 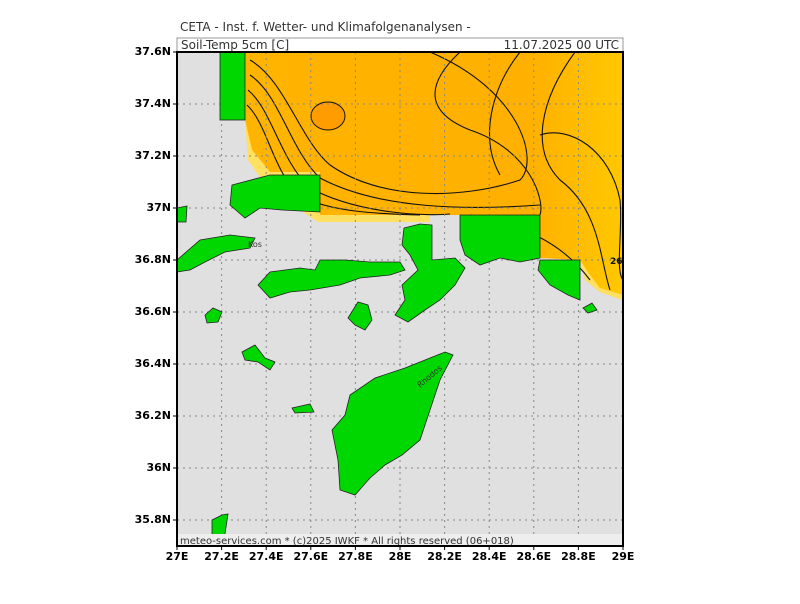 What do you see at coordinates (153, 415) in the screenshot?
I see `lat-tick-label: 36.2N` at bounding box center [153, 415].